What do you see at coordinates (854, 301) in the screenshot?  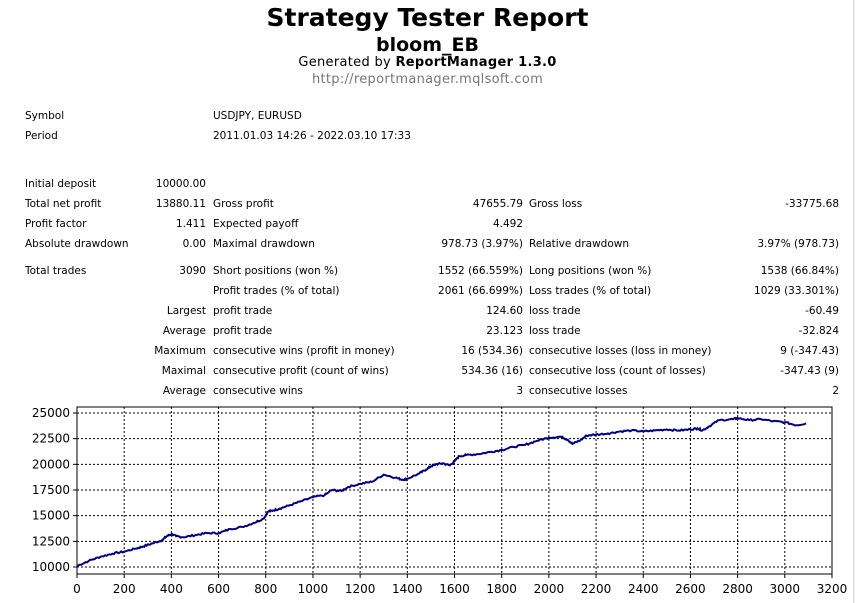 I see `scrollbar-edge` at bounding box center [854, 301].